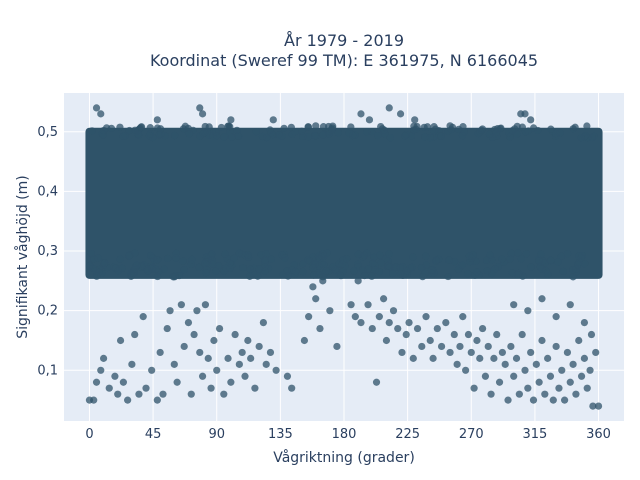  I want to click on x-tick-label: 360, so click(598, 434).